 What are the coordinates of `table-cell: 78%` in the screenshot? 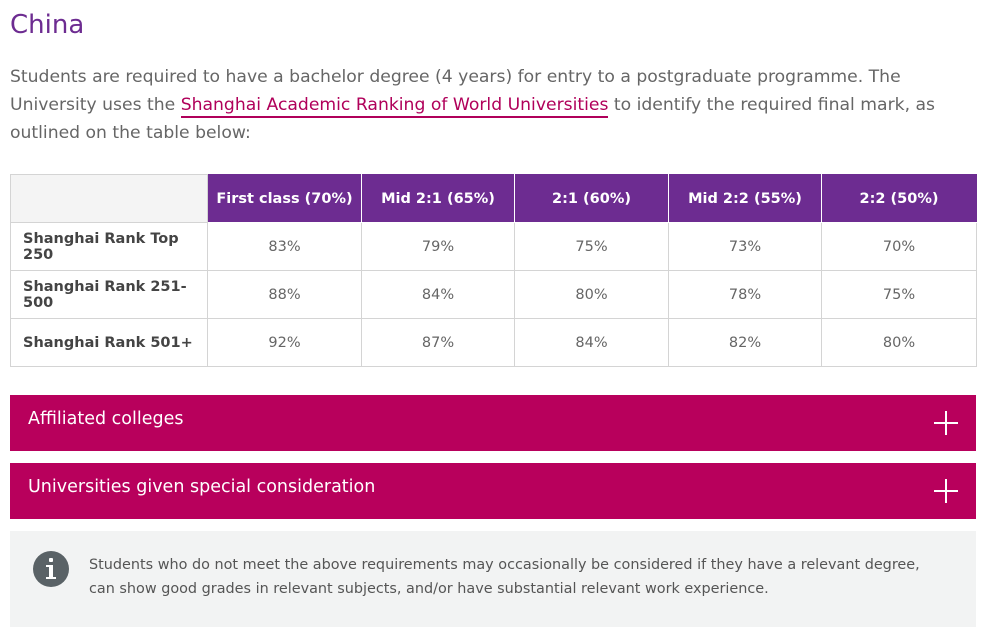 It's located at (745, 294).